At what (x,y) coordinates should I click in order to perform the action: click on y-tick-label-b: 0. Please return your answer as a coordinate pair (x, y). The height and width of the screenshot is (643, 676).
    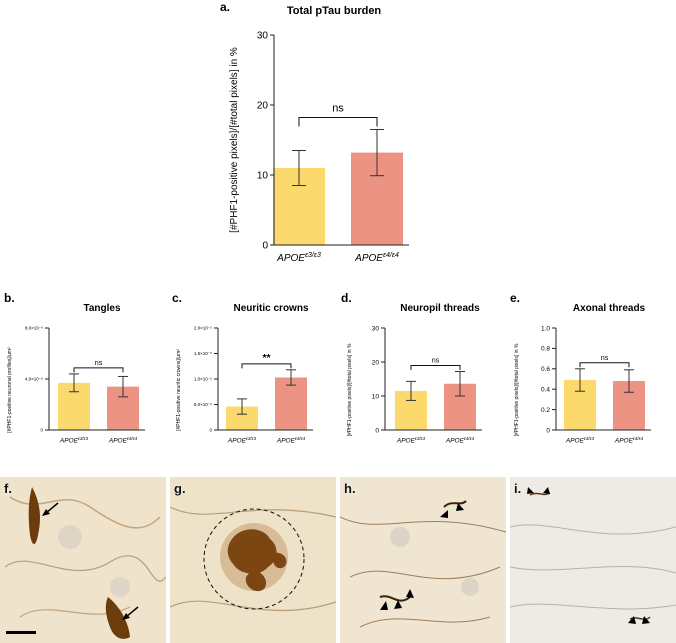
    Looking at the image, I should click on (41, 430).